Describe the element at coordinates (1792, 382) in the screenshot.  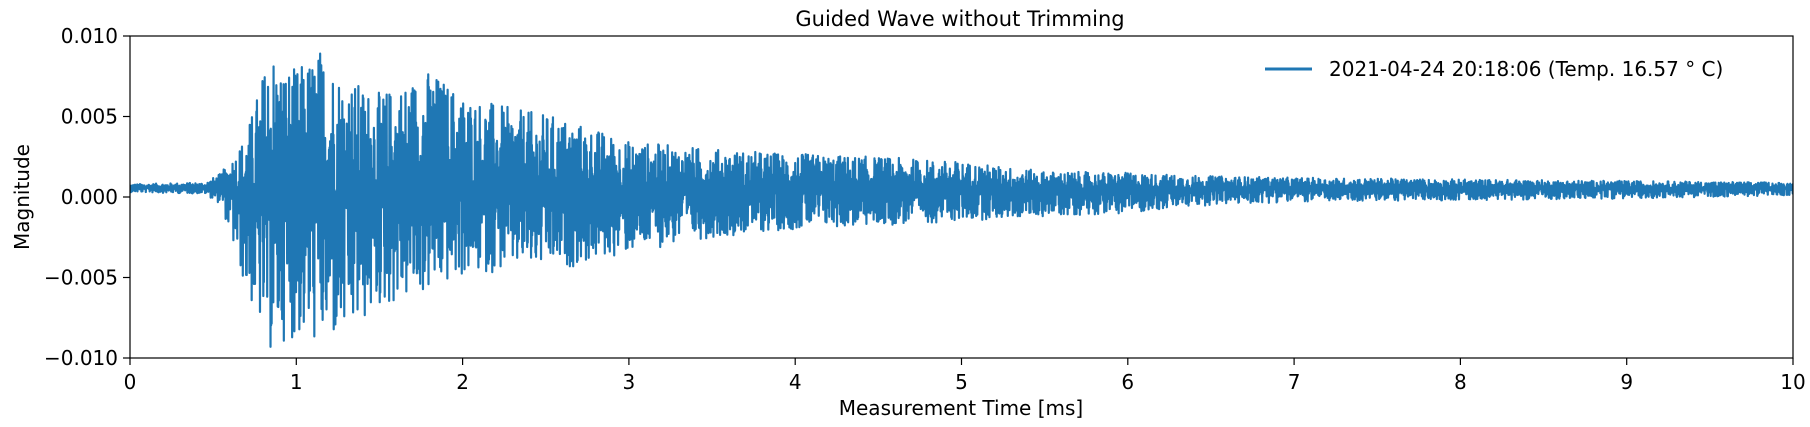
I see `x-tick-label: 10` at that location.